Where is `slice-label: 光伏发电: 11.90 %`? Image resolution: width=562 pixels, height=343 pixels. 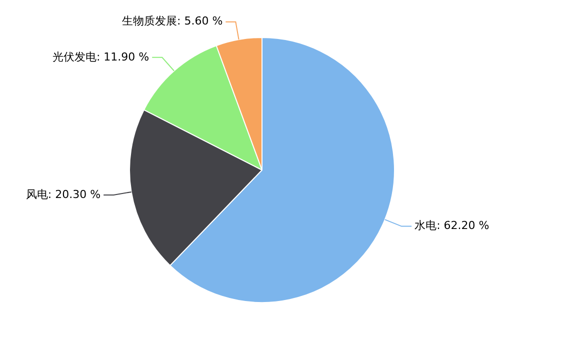 slice-label: 光伏发电: 11.90 % is located at coordinates (101, 57).